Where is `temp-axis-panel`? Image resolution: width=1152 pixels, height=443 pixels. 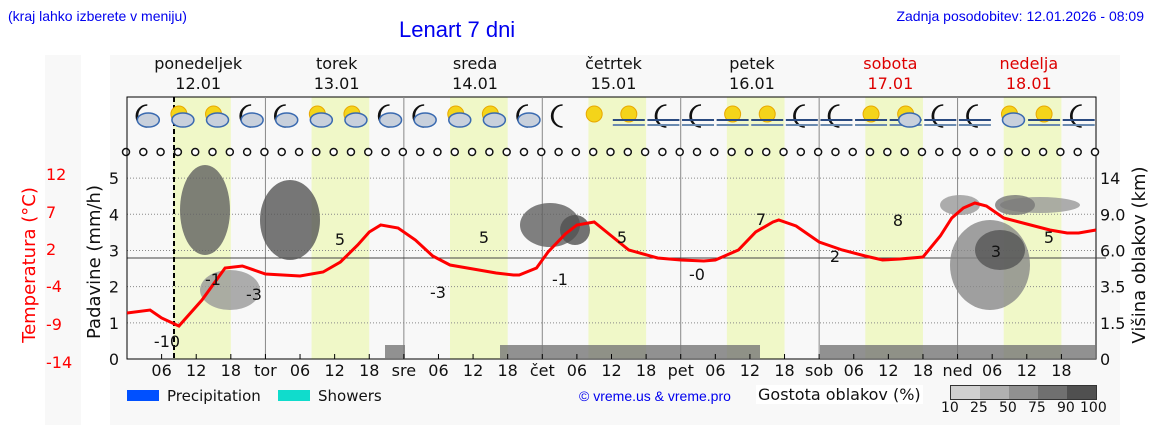
temp-axis-panel is located at coordinates (63, 240).